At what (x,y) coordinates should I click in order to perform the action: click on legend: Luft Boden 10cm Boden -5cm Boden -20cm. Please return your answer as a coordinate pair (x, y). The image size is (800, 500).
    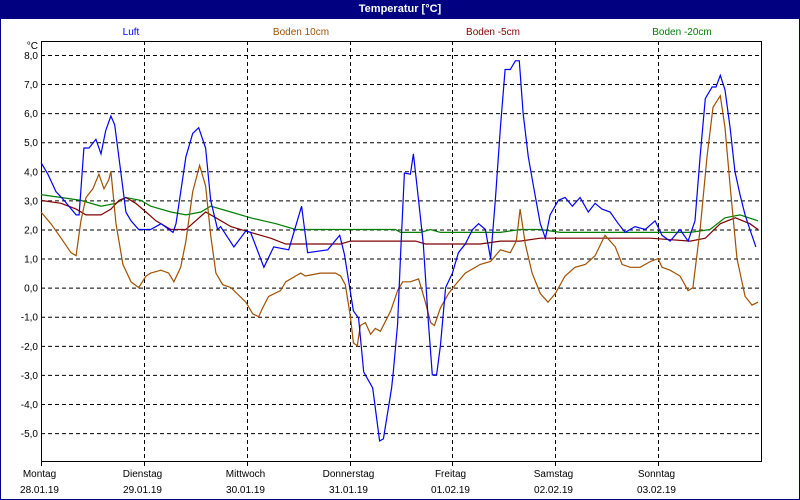
    Looking at the image, I should click on (417, 32).